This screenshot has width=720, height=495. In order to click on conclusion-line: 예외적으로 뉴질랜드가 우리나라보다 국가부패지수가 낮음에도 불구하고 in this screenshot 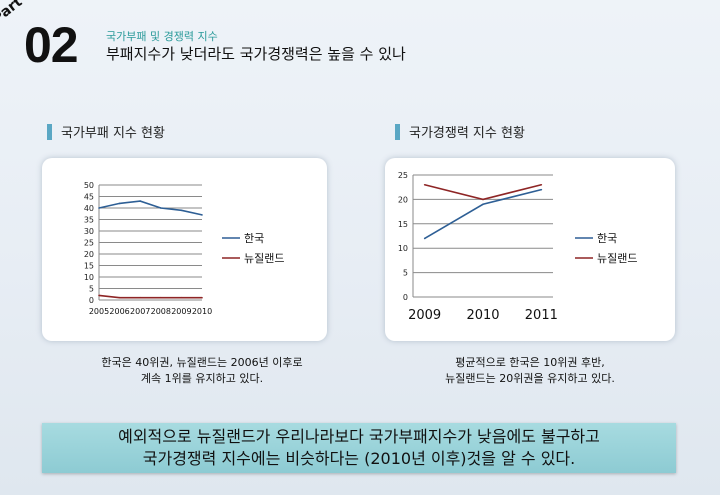, I will do `click(359, 436)`.